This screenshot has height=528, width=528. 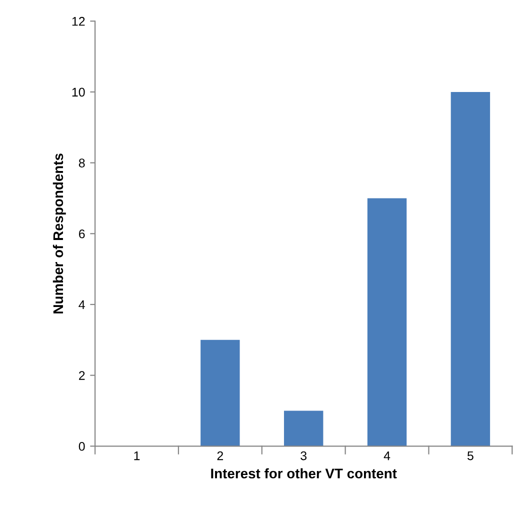 I want to click on y-tick-label: 2, so click(x=81, y=375).